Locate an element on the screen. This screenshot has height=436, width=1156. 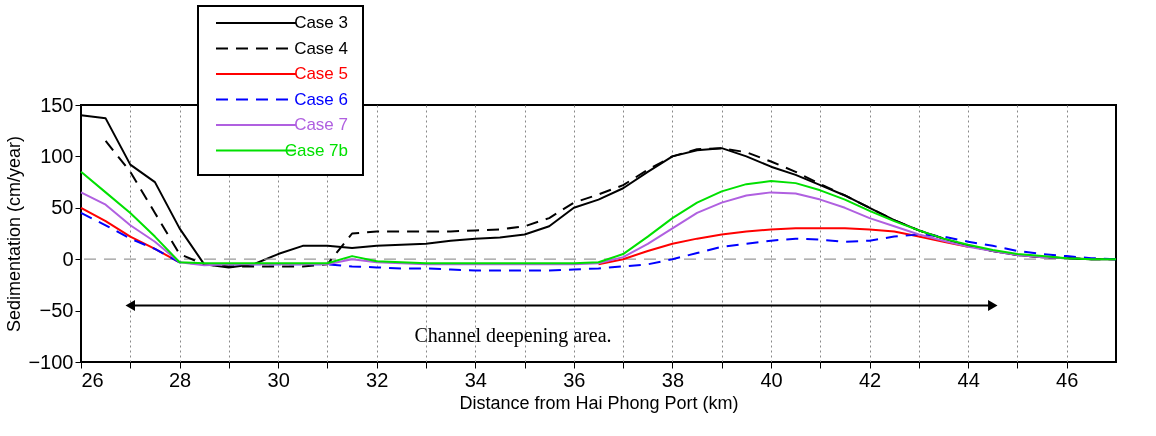
y-tick-label: 50 is located at coordinates (62, 207).